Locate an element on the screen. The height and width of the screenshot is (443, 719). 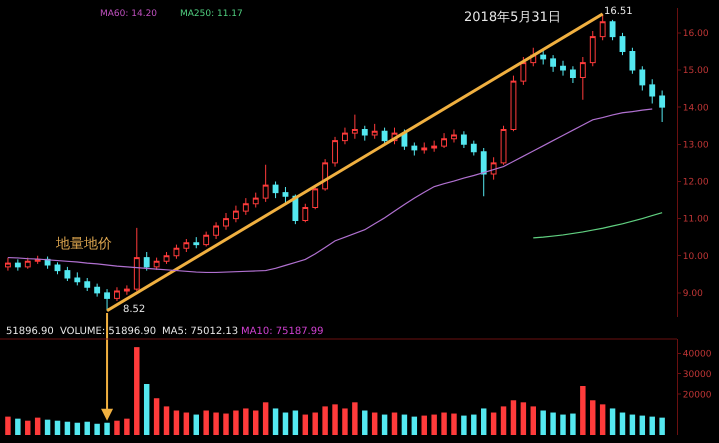
annotation: MA250: 11.17 is located at coordinates (211, 14).